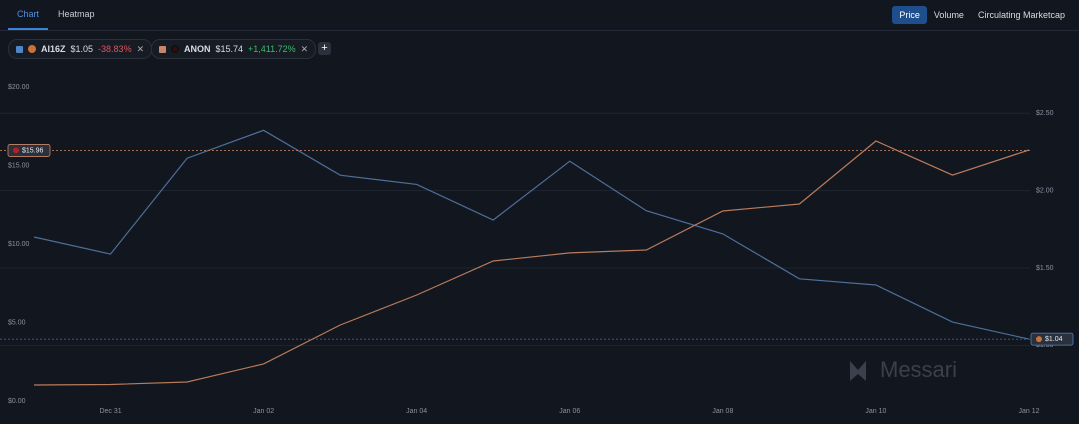 This screenshot has width=1079, height=424. I want to click on asset-price: $1.05, so click(82, 49).